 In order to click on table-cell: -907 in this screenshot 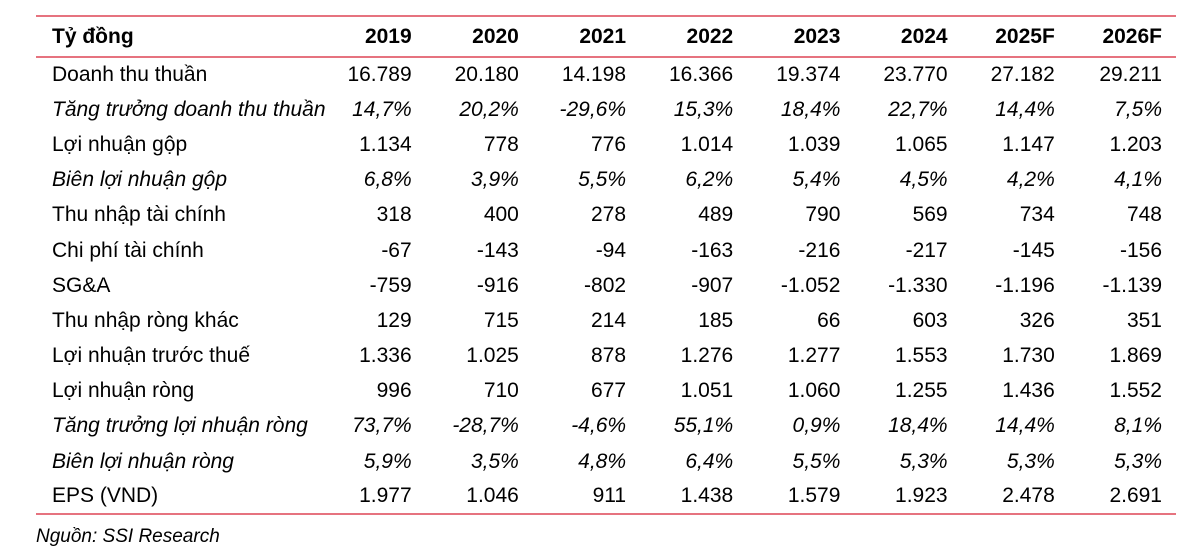, I will do `click(712, 285)`.